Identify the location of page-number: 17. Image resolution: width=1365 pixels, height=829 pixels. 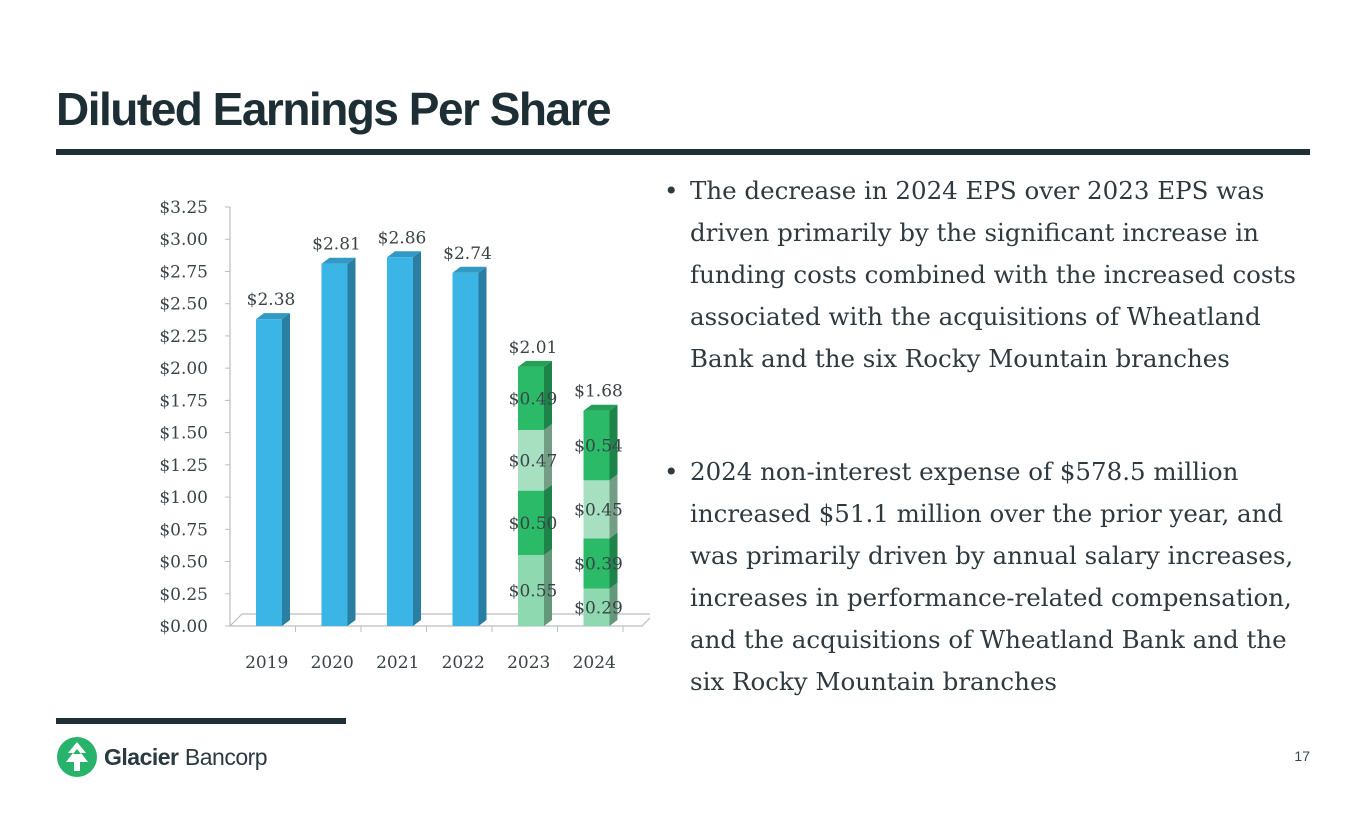
(1302, 756).